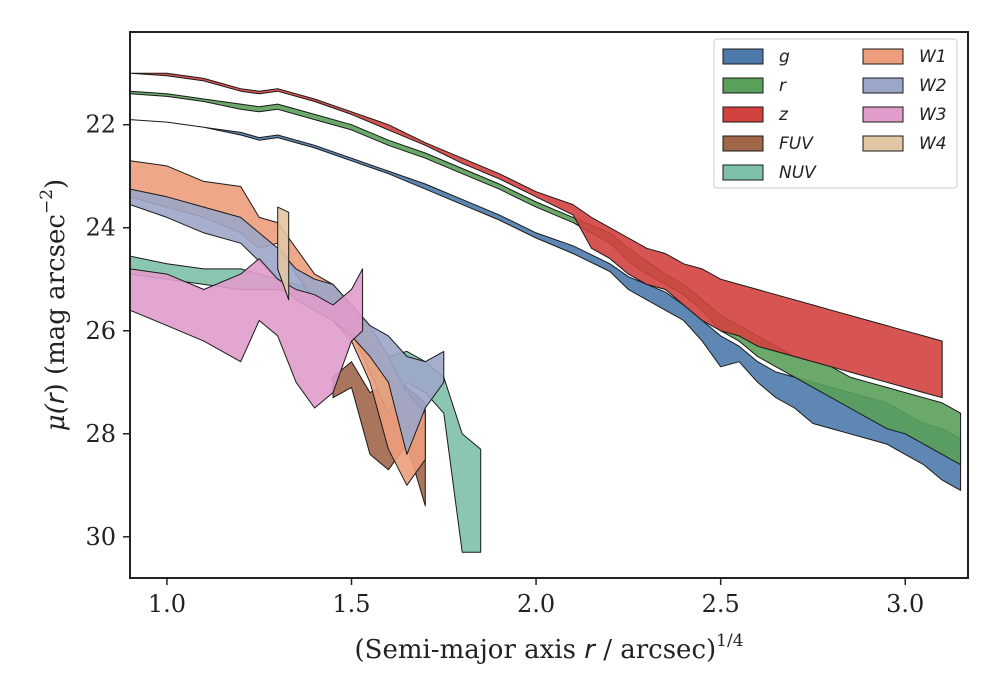 This screenshot has height=700, width=1000. Describe the element at coordinates (883, 143) in the screenshot. I see `legend-swatch-w4` at that location.